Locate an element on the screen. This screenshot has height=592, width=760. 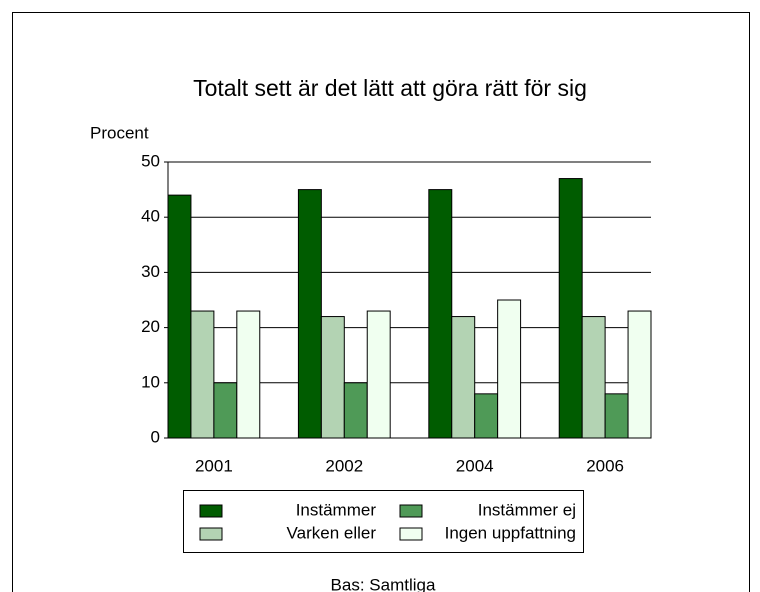
y-tick-label: 40 is located at coordinates (150, 216).